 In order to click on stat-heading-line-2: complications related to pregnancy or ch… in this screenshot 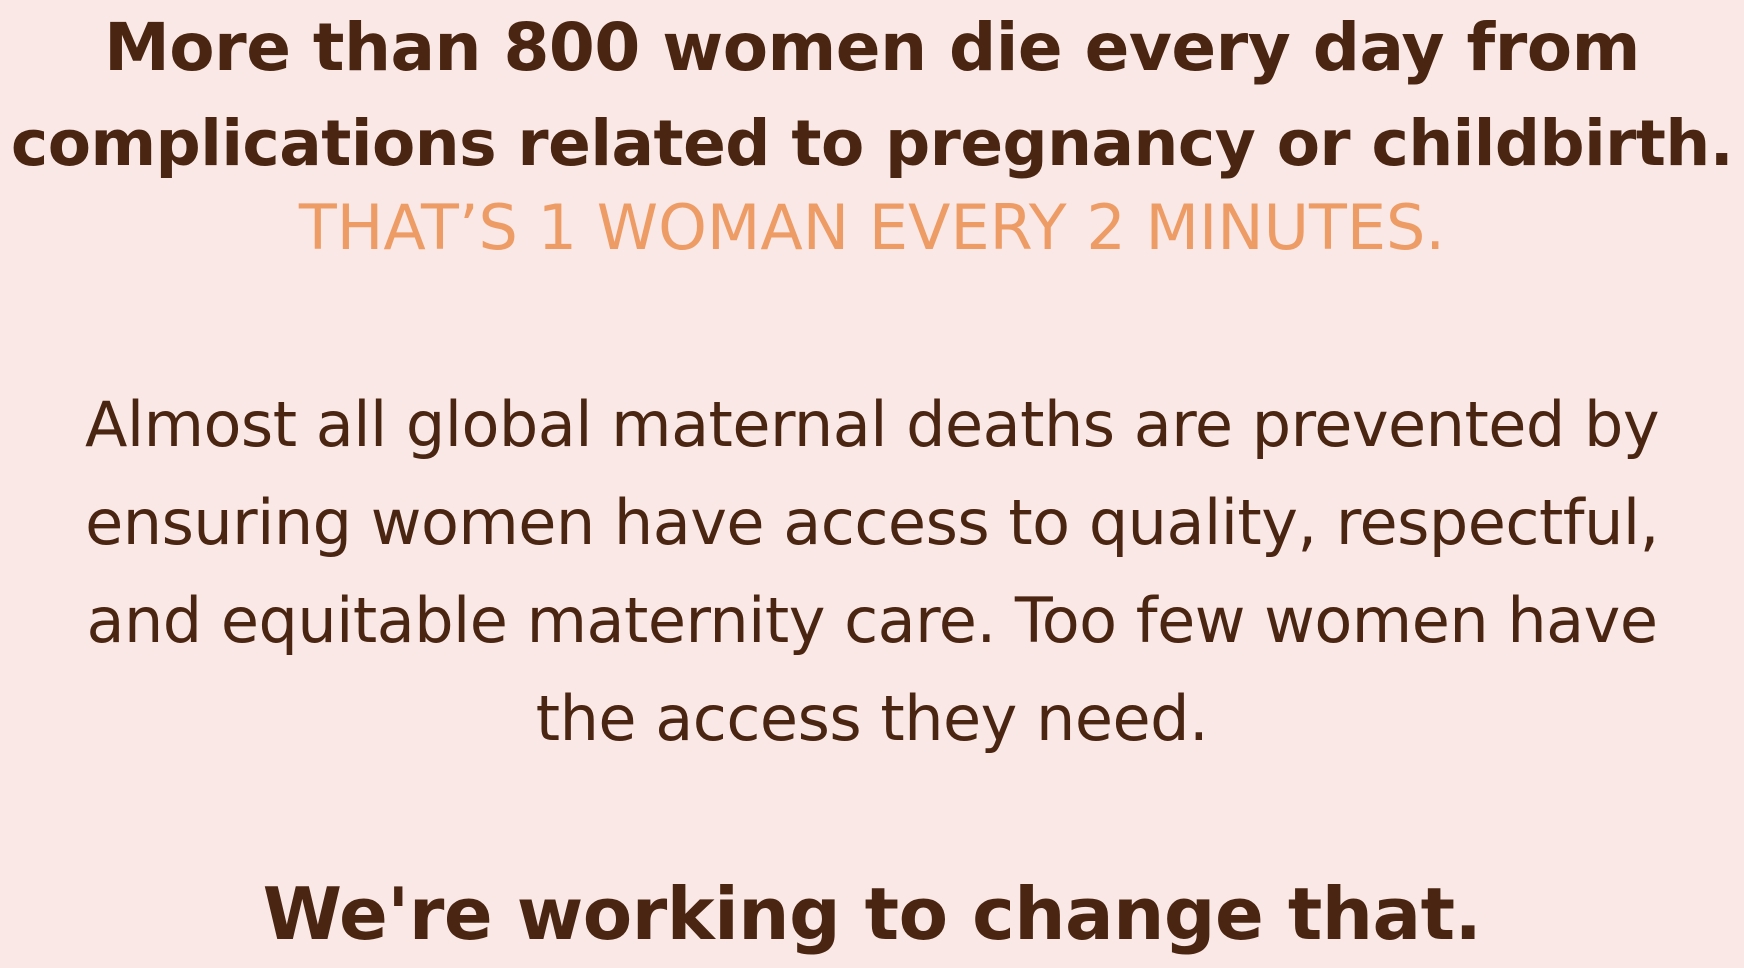, I will do `click(872, 143)`.